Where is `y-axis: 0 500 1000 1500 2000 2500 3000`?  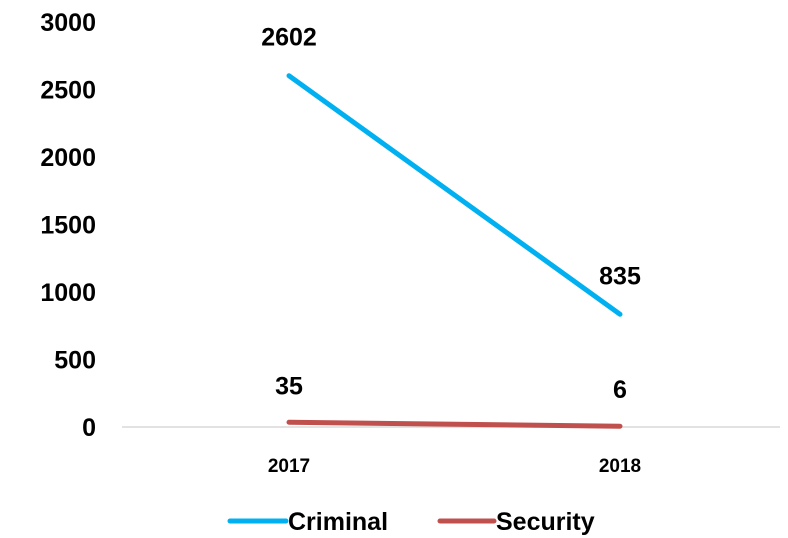
y-axis: 0 500 1000 1500 2000 2500 3000 is located at coordinates (68, 225).